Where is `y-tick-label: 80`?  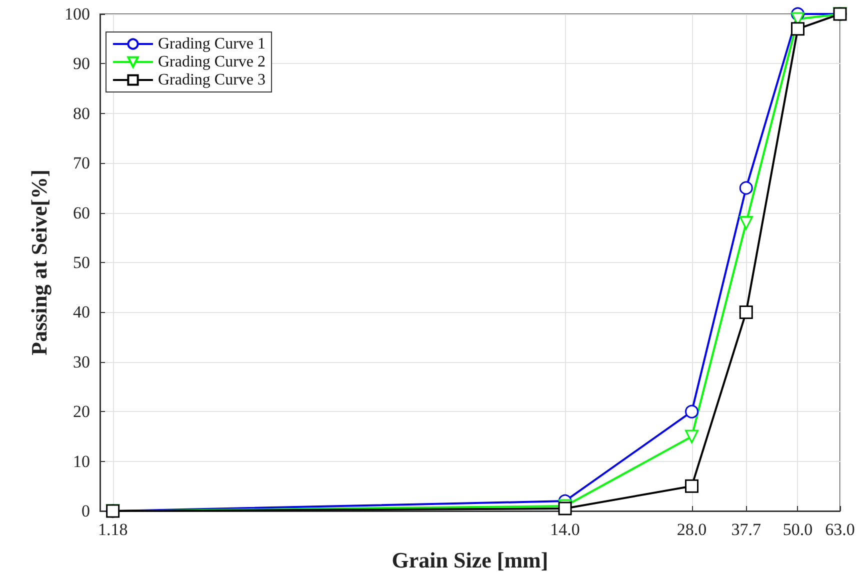
y-tick-label: 80 is located at coordinates (81, 113).